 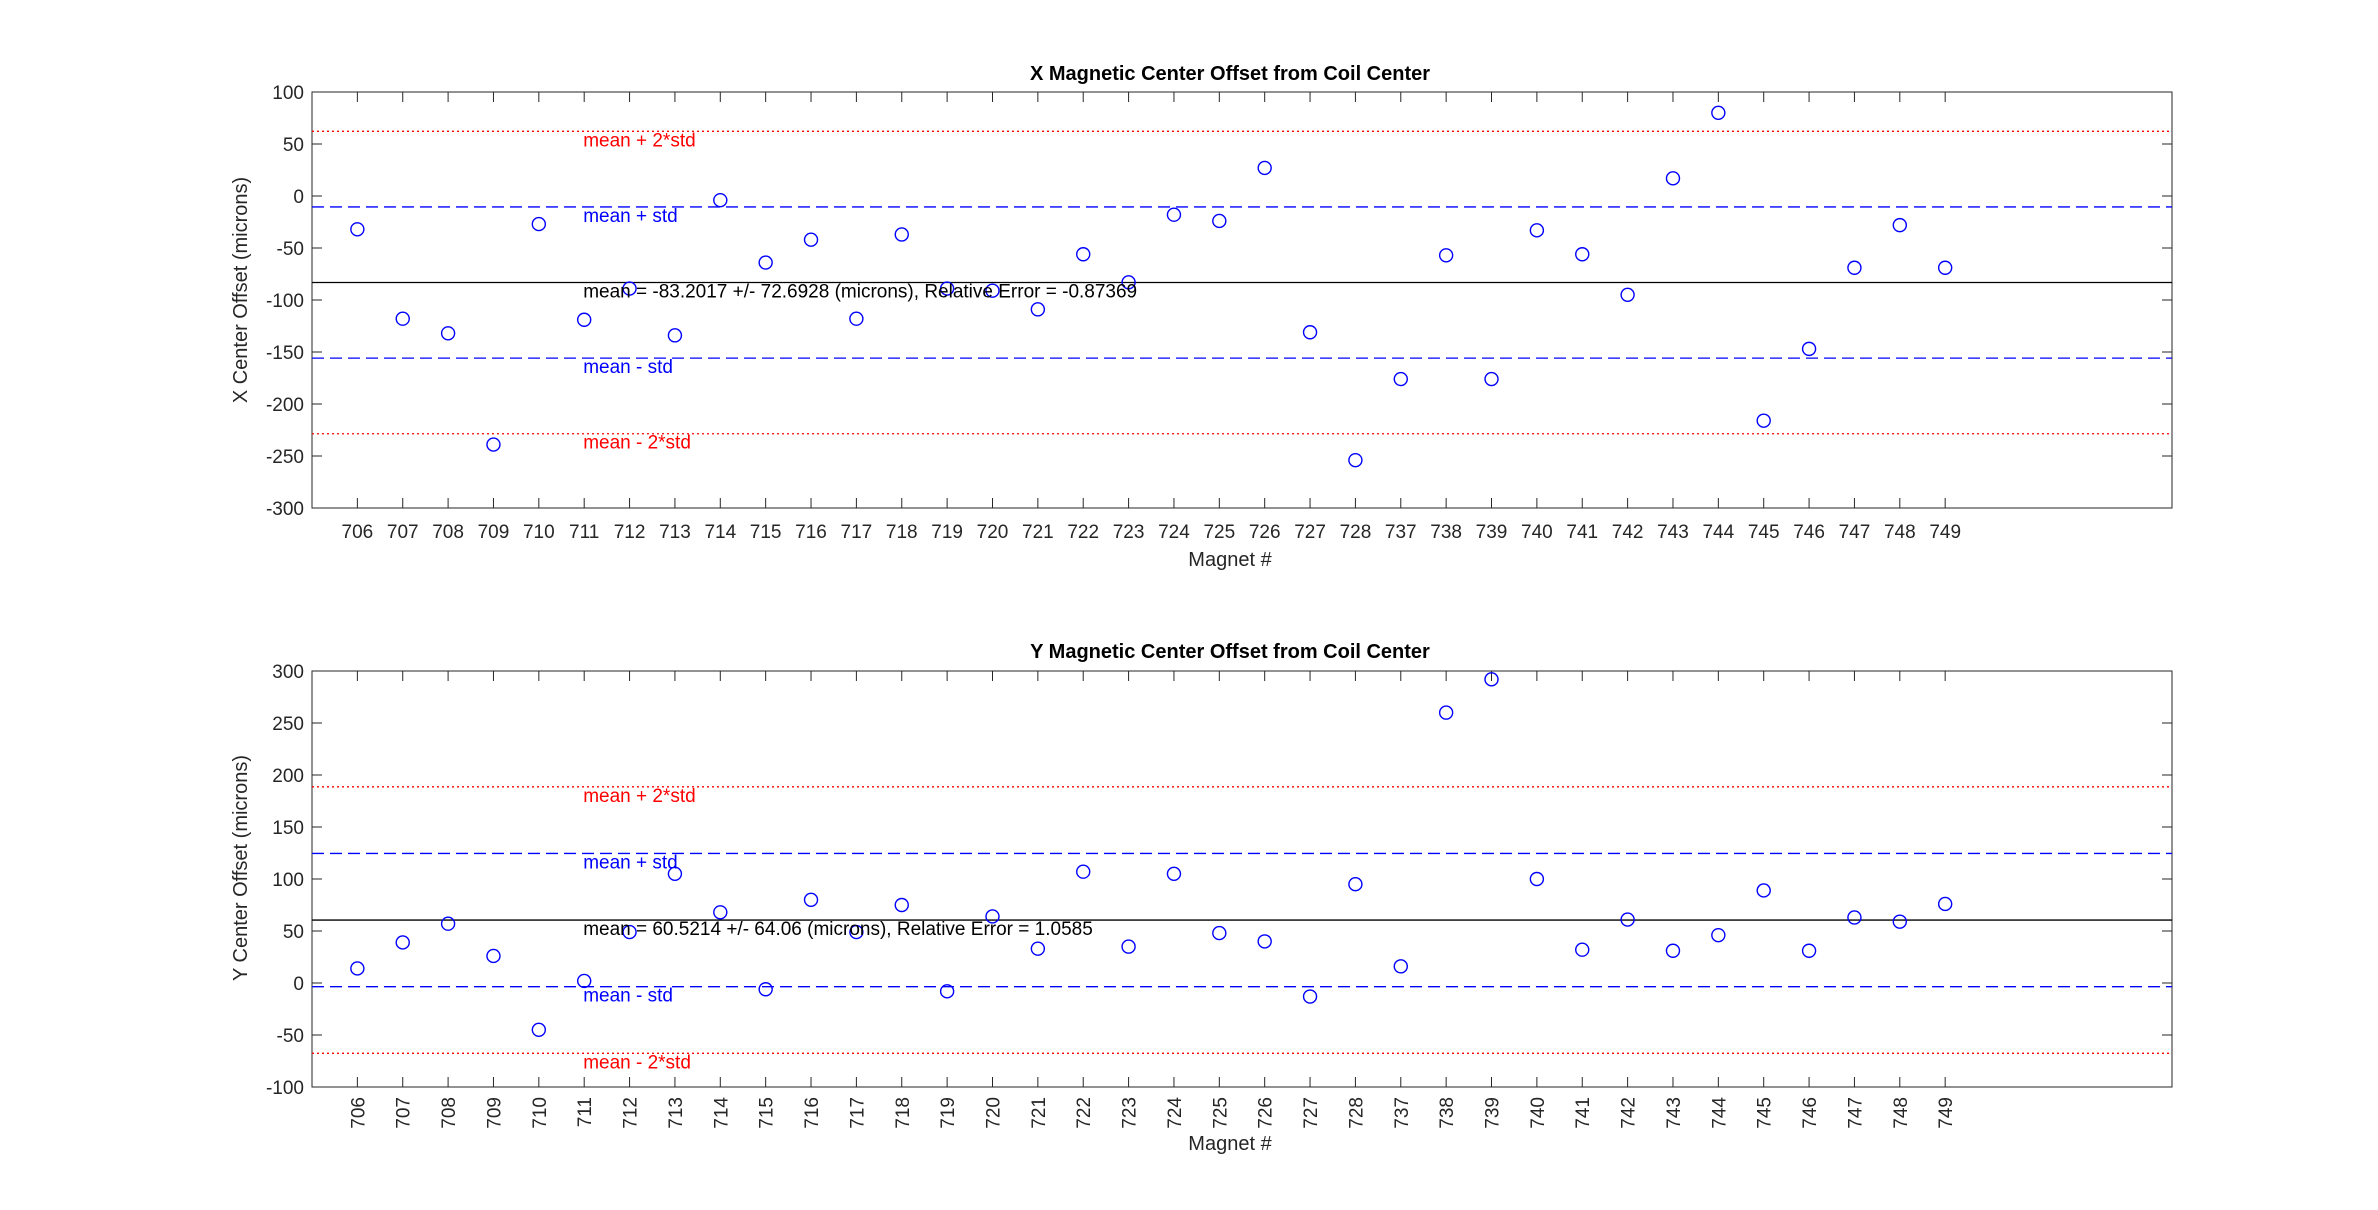 What do you see at coordinates (285, 301) in the screenshot?
I see `y-tick-label: -100` at bounding box center [285, 301].